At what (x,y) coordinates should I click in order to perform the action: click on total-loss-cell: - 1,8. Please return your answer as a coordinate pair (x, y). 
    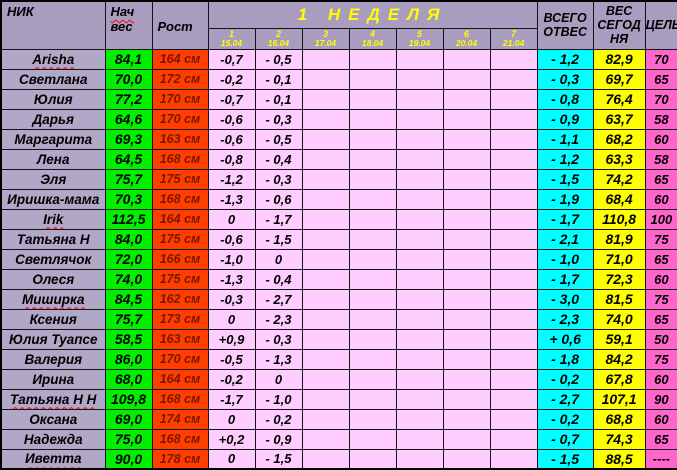
    Looking at the image, I should click on (565, 359).